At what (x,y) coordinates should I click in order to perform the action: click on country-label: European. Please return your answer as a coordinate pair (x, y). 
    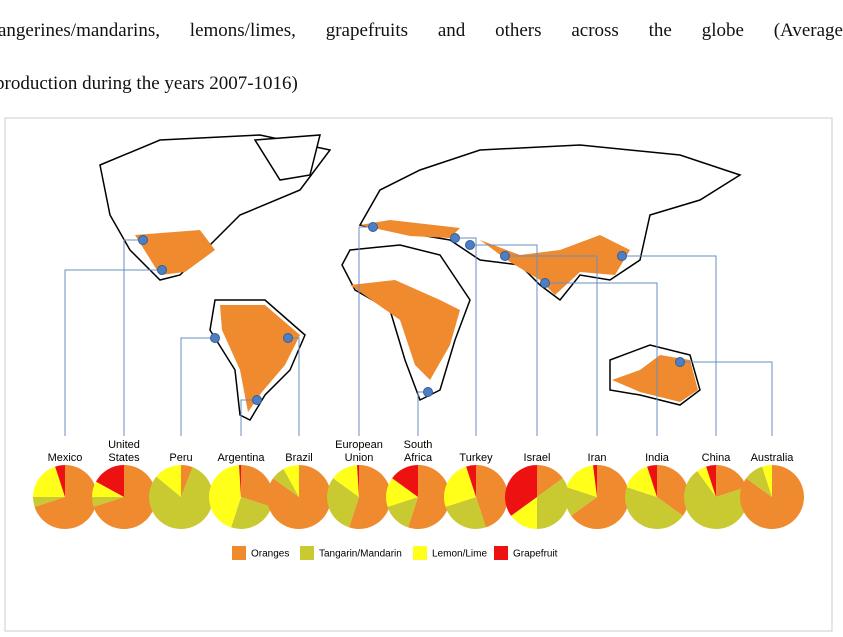
    Looking at the image, I should click on (359, 445).